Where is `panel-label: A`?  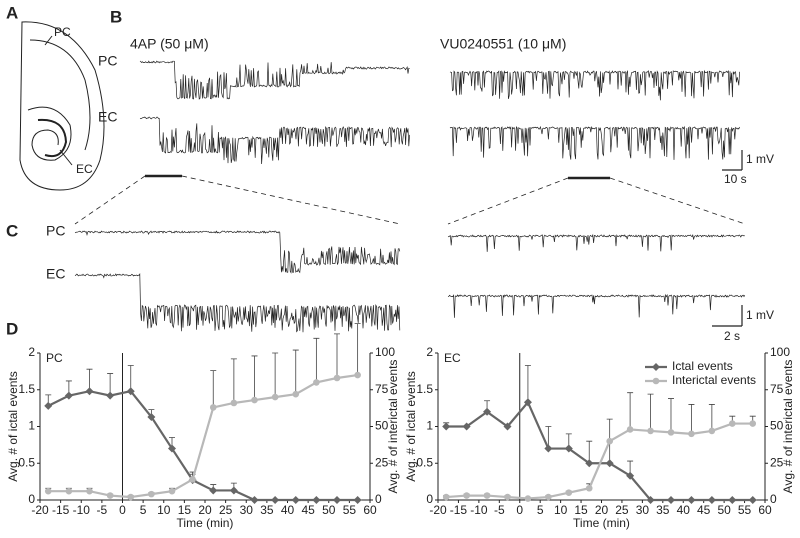
panel-label: A is located at coordinates (12, 12).